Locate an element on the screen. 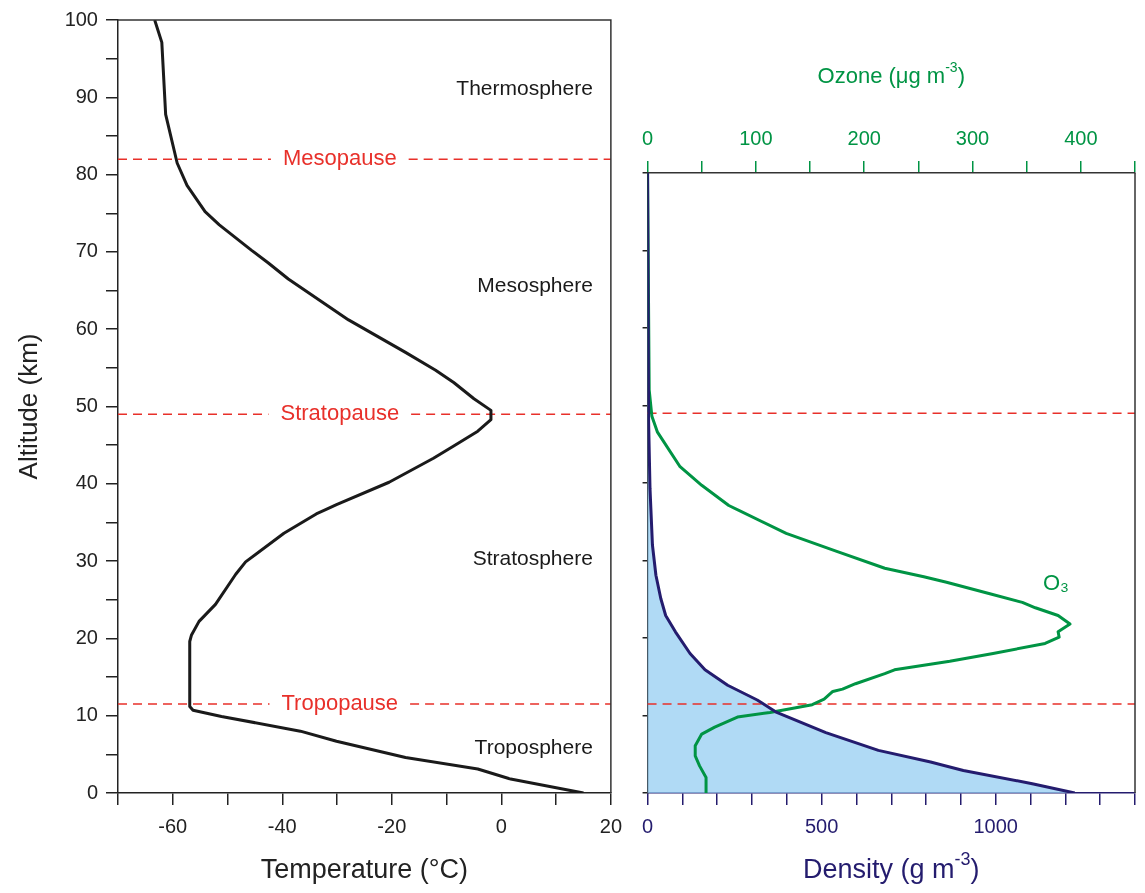  series-label: O₃ is located at coordinates (1056, 583).